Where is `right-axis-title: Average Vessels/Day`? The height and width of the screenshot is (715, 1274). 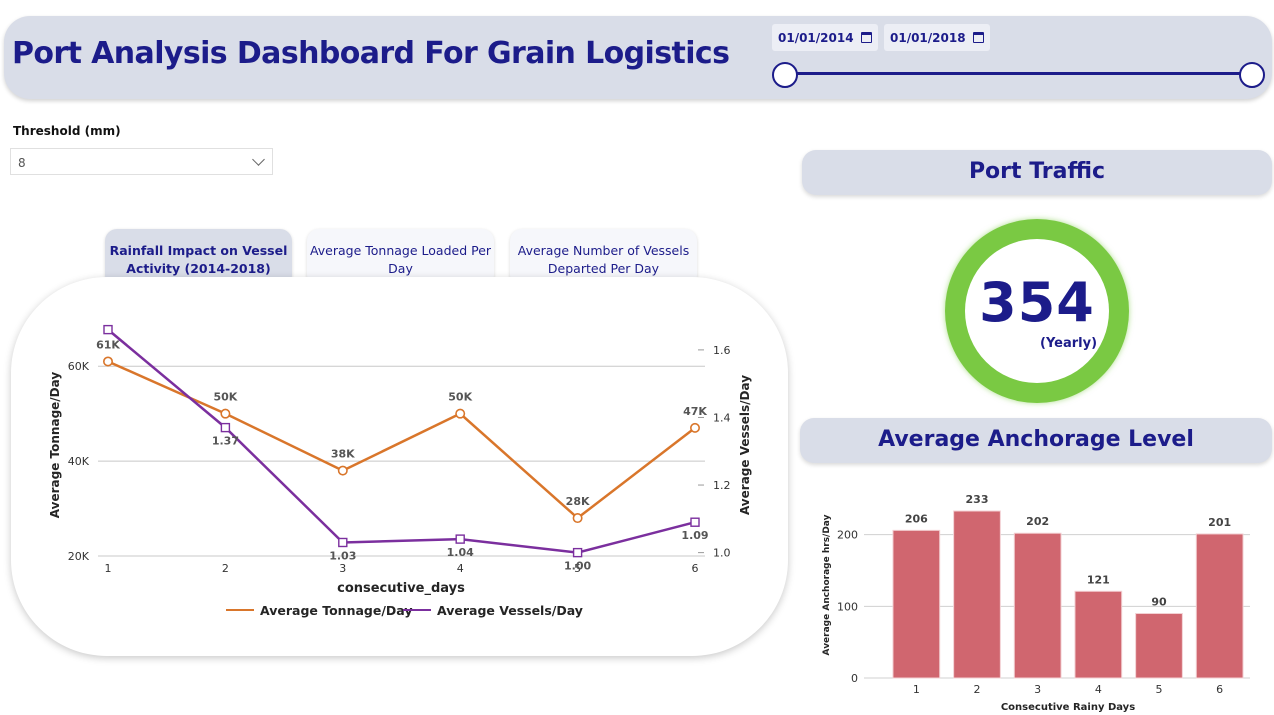 right-axis-title: Average Vessels/Day is located at coordinates (745, 445).